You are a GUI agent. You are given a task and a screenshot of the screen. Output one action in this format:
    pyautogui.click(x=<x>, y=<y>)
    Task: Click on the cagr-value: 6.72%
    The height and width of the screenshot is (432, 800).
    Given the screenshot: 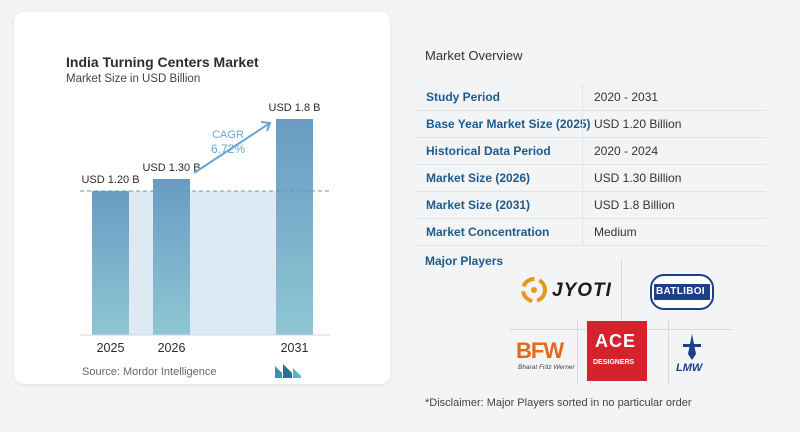 What is the action you would take?
    pyautogui.click(x=228, y=149)
    